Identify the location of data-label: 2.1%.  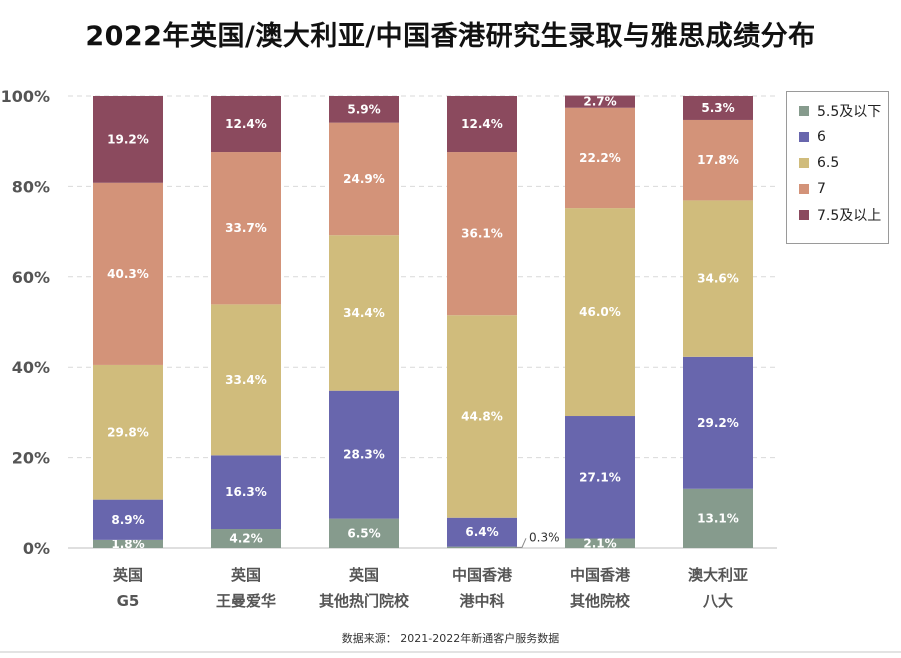
(599, 543).